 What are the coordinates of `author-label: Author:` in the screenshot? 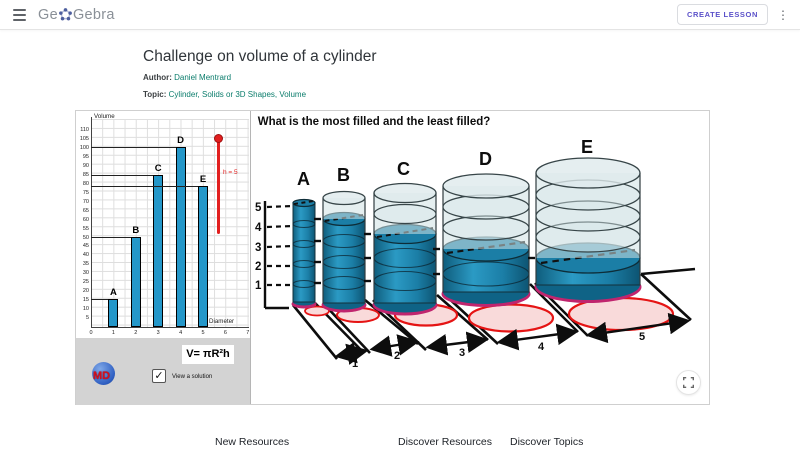 It's located at (157, 77).